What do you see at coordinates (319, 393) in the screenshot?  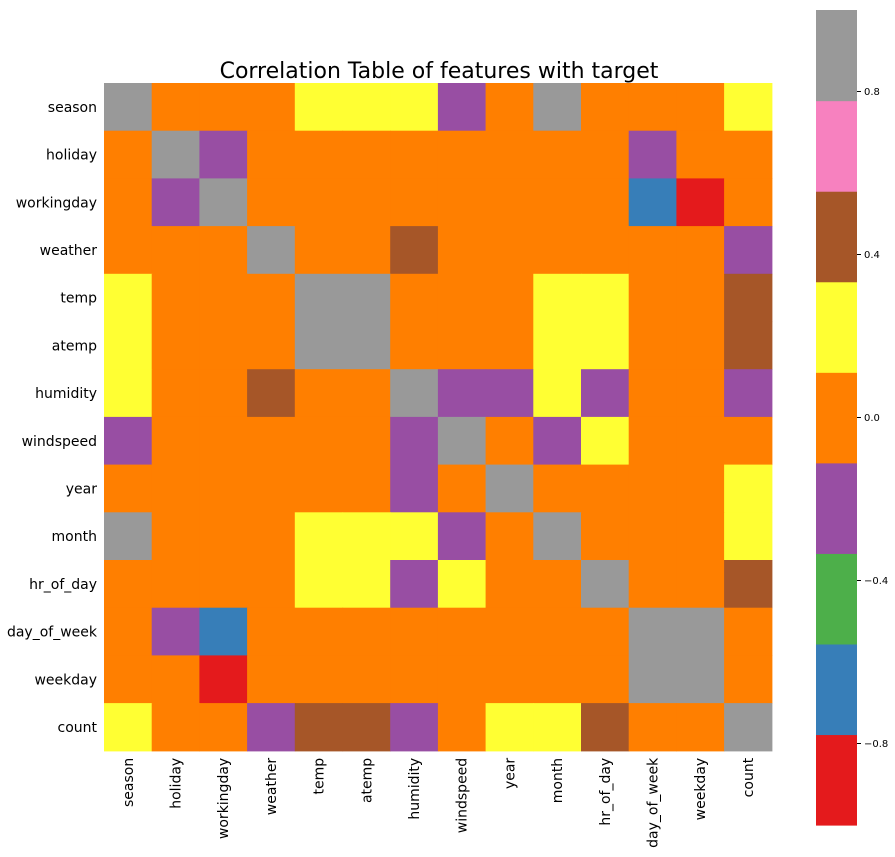 I see `heatmap-cell-humidity-temp` at bounding box center [319, 393].